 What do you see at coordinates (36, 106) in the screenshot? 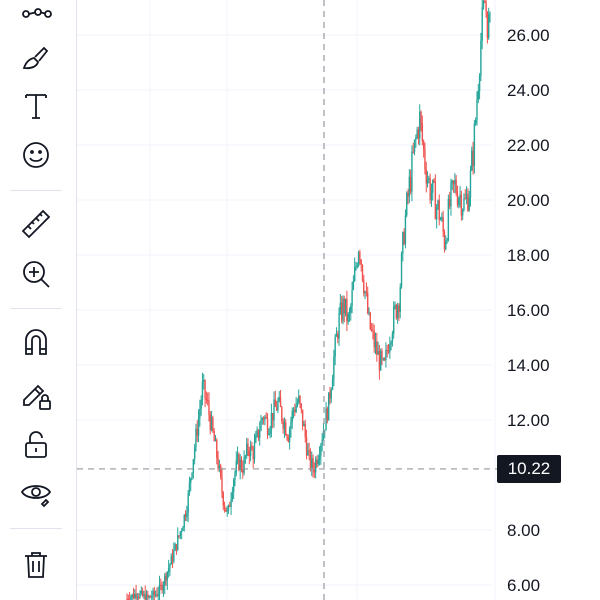
I see `text-tool` at bounding box center [36, 106].